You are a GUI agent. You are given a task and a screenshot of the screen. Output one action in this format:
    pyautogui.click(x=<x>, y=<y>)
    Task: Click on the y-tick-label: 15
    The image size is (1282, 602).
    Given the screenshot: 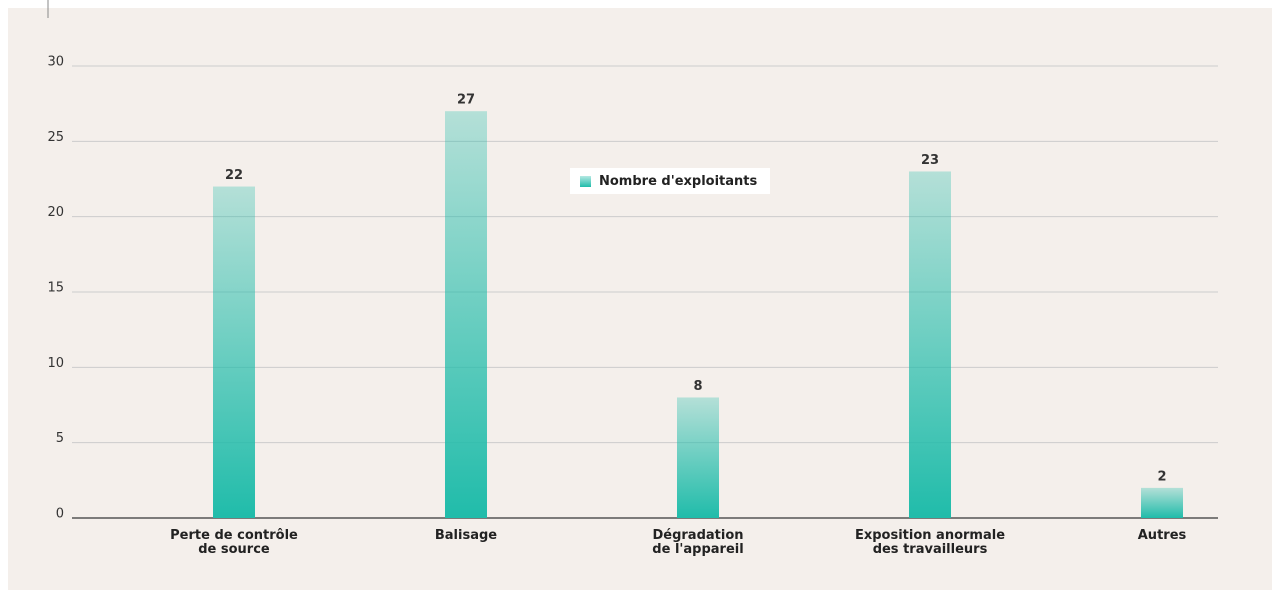 What is the action you would take?
    pyautogui.click(x=55, y=288)
    